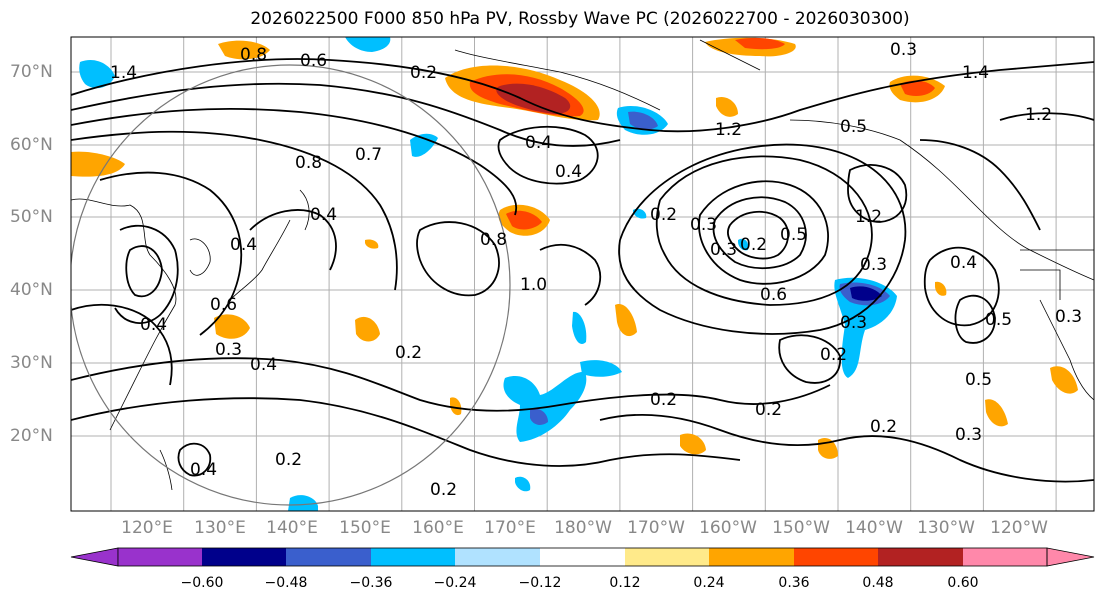 The image size is (1105, 604). Describe the element at coordinates (31, 145) in the screenshot. I see `lat-label: 60°N` at that location.